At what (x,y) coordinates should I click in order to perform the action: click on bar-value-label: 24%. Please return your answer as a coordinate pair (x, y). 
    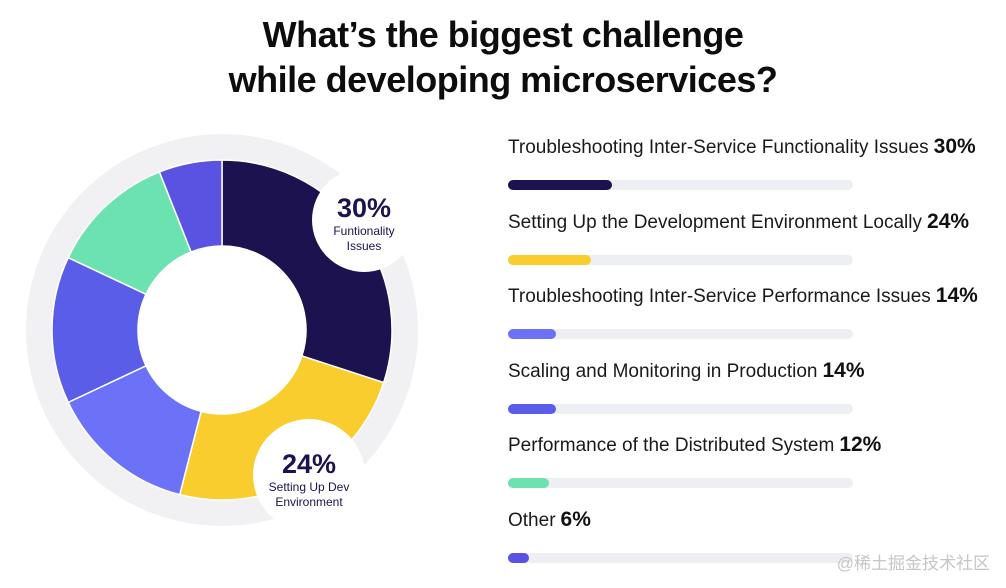
    Looking at the image, I should click on (948, 221).